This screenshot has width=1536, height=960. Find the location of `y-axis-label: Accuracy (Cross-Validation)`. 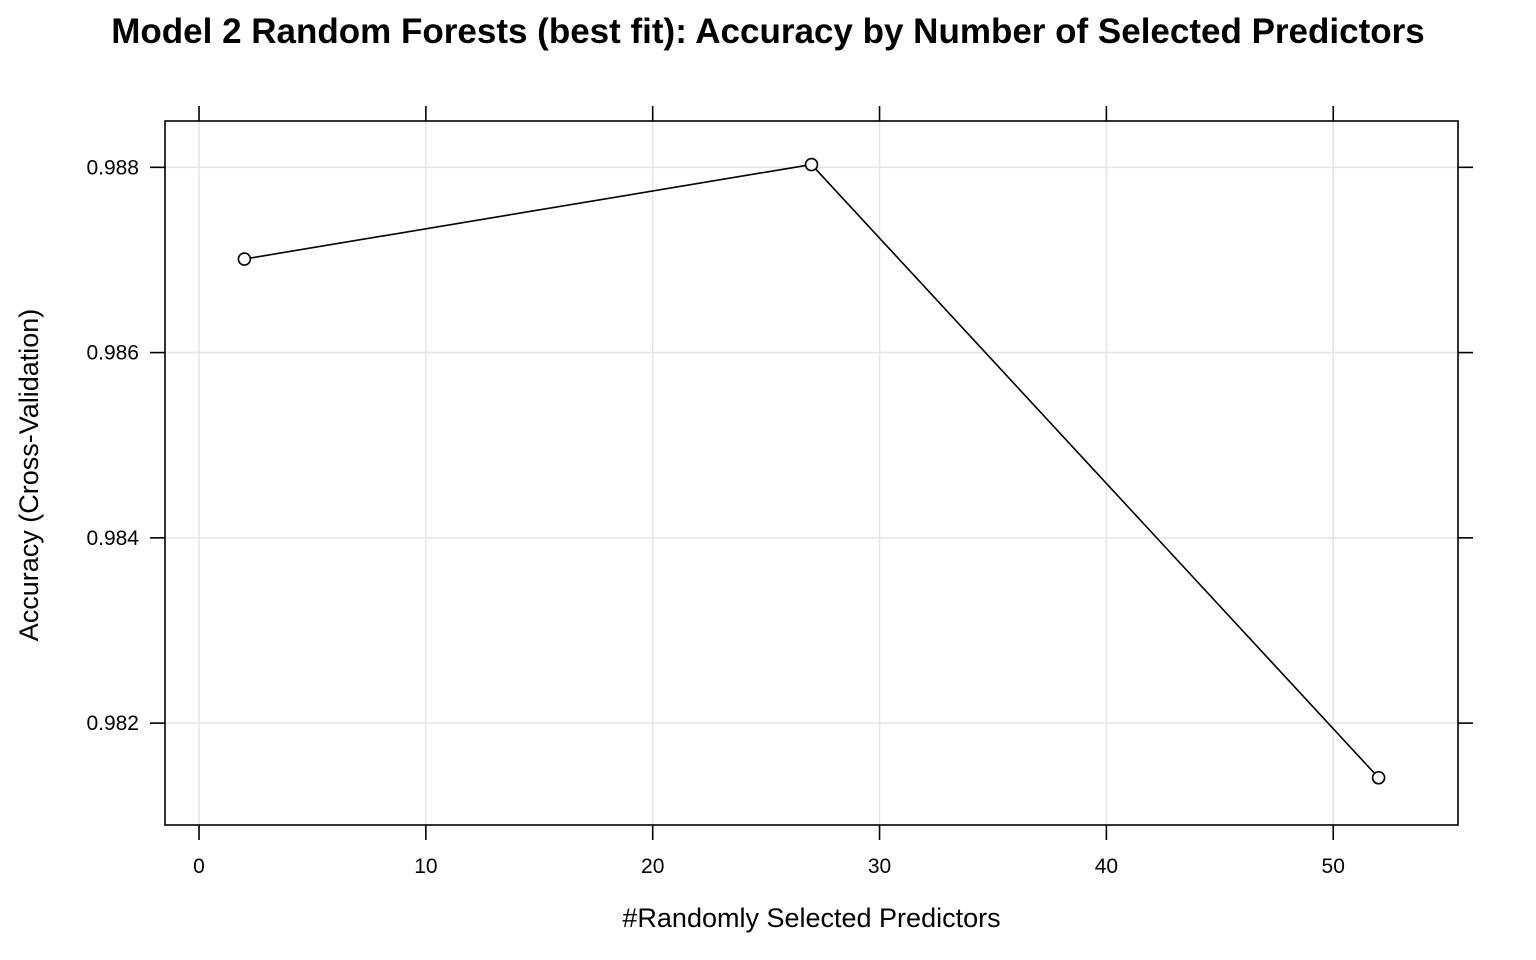

y-axis-label: Accuracy (Cross-Validation) is located at coordinates (29, 475).